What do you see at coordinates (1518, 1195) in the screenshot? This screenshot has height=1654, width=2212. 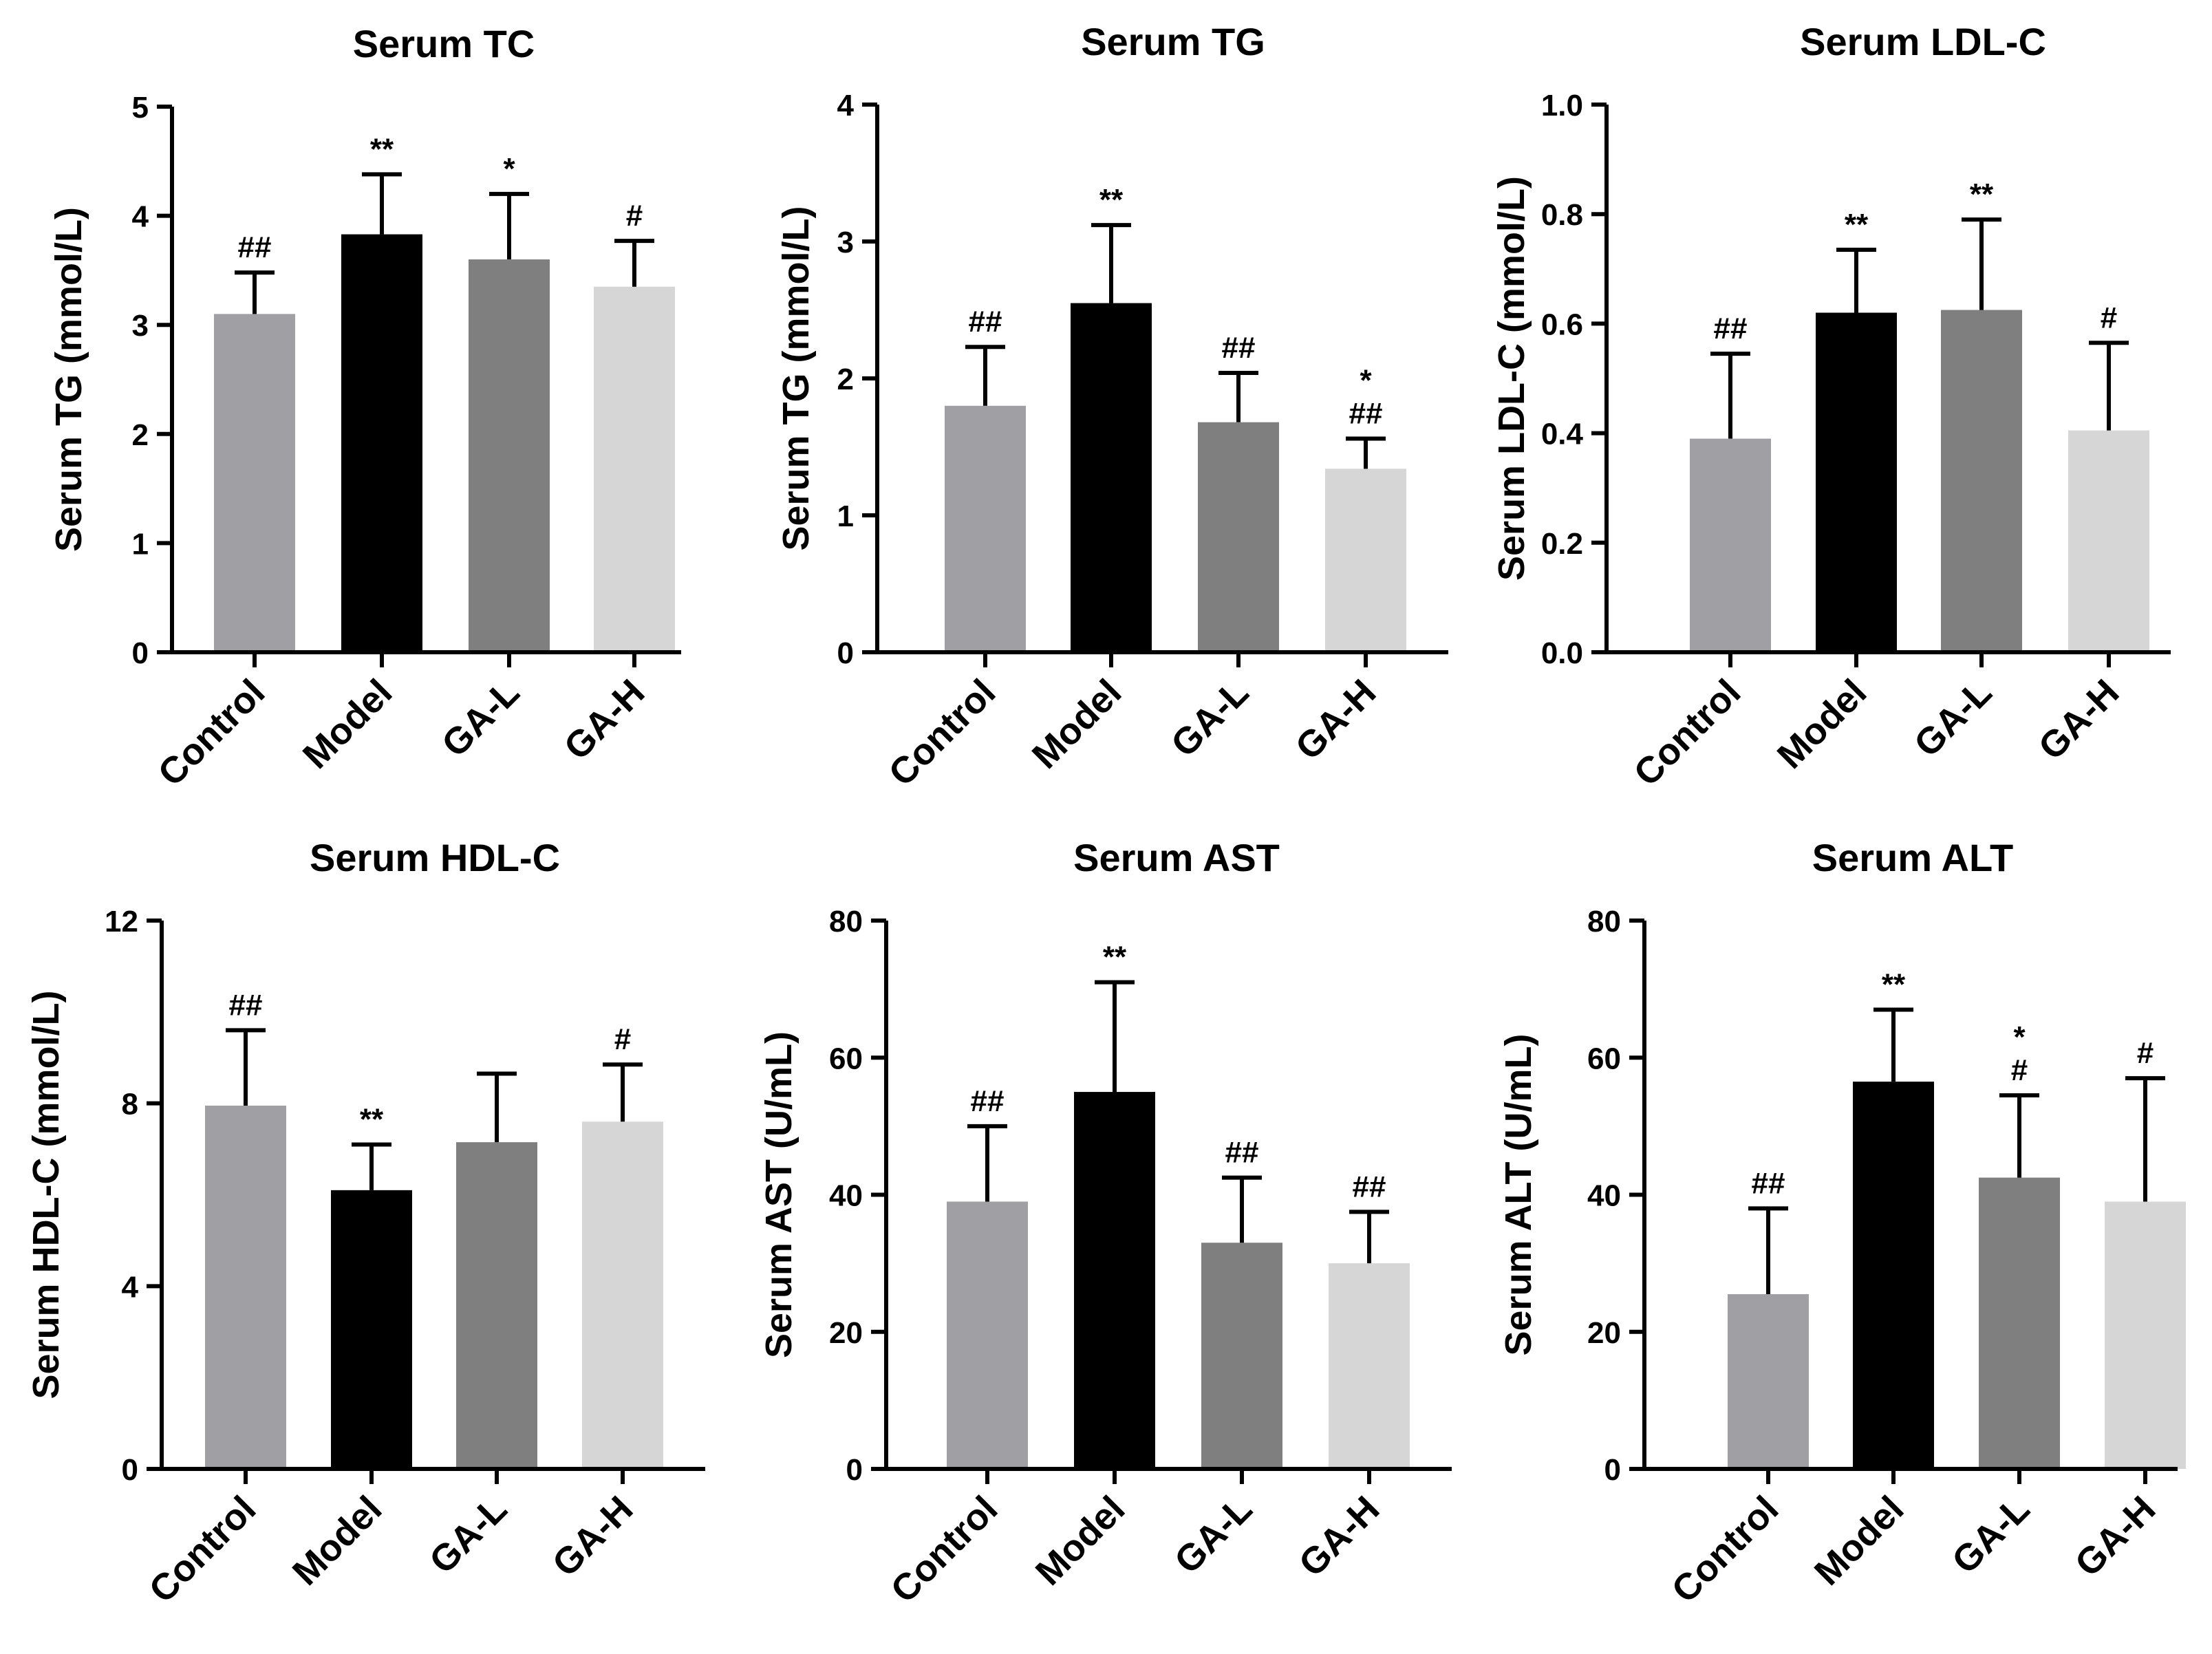 I see `y-axis-label: Serum ALT (U/mL)` at bounding box center [1518, 1195].